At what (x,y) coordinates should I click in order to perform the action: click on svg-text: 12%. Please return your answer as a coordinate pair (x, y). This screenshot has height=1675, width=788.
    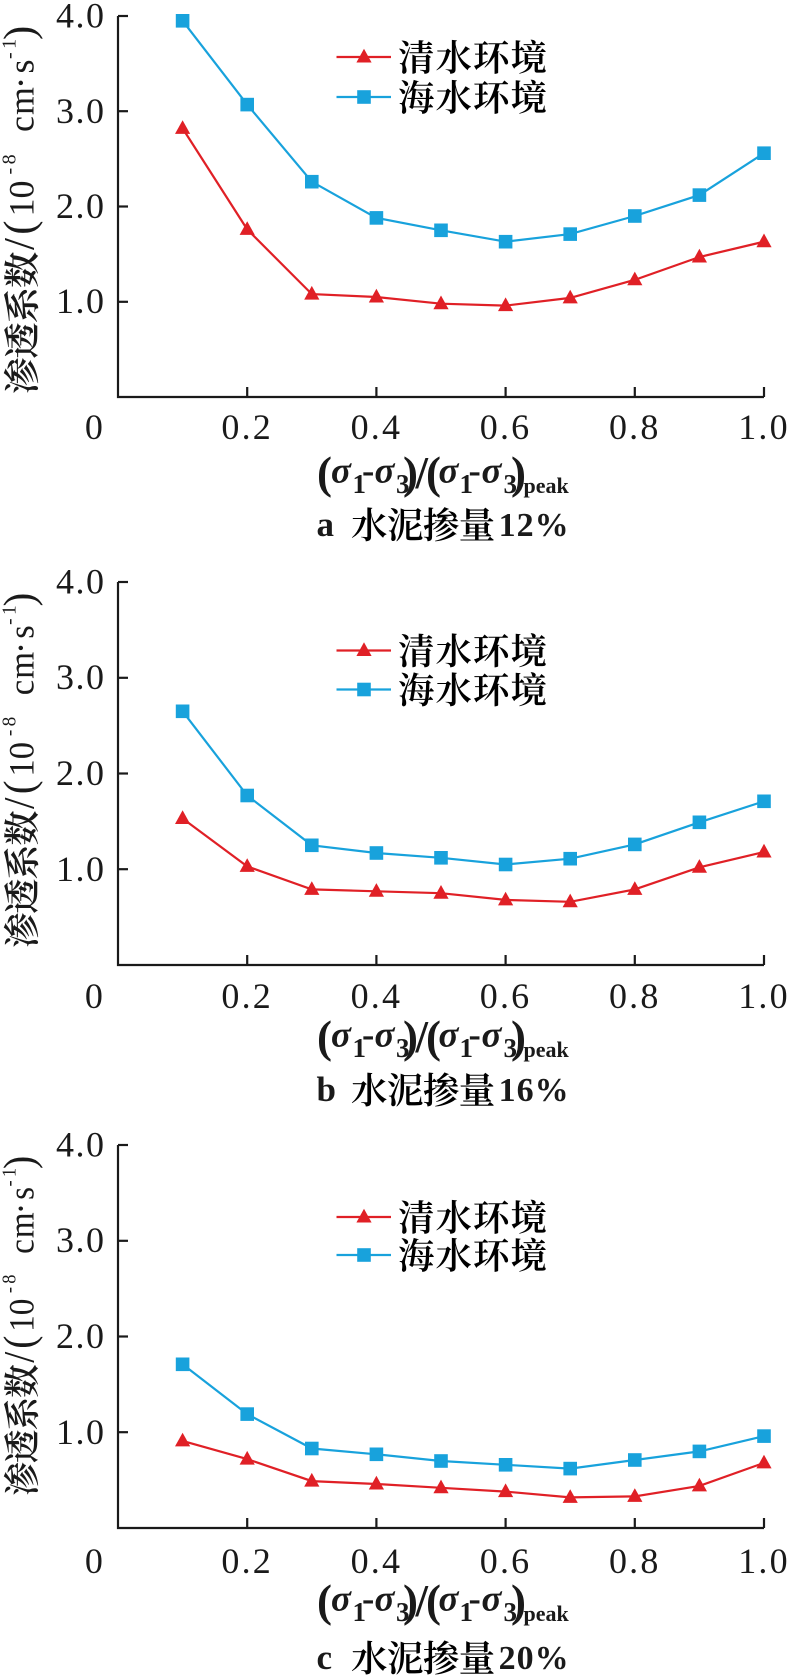
    Looking at the image, I should click on (534, 525).